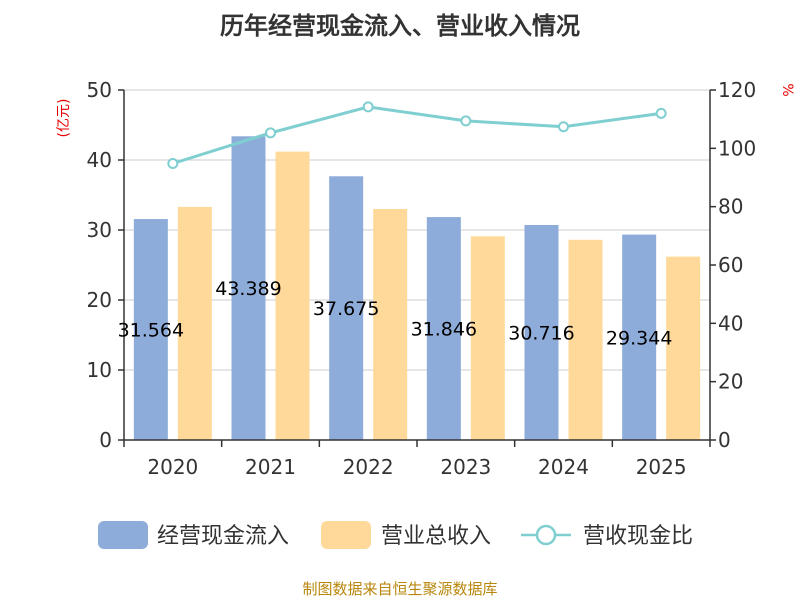 Image resolution: width=800 pixels, height=600 pixels. Describe the element at coordinates (399, 589) in the screenshot. I see `source-note: 制图数据来自恒生聚源数据库` at that location.